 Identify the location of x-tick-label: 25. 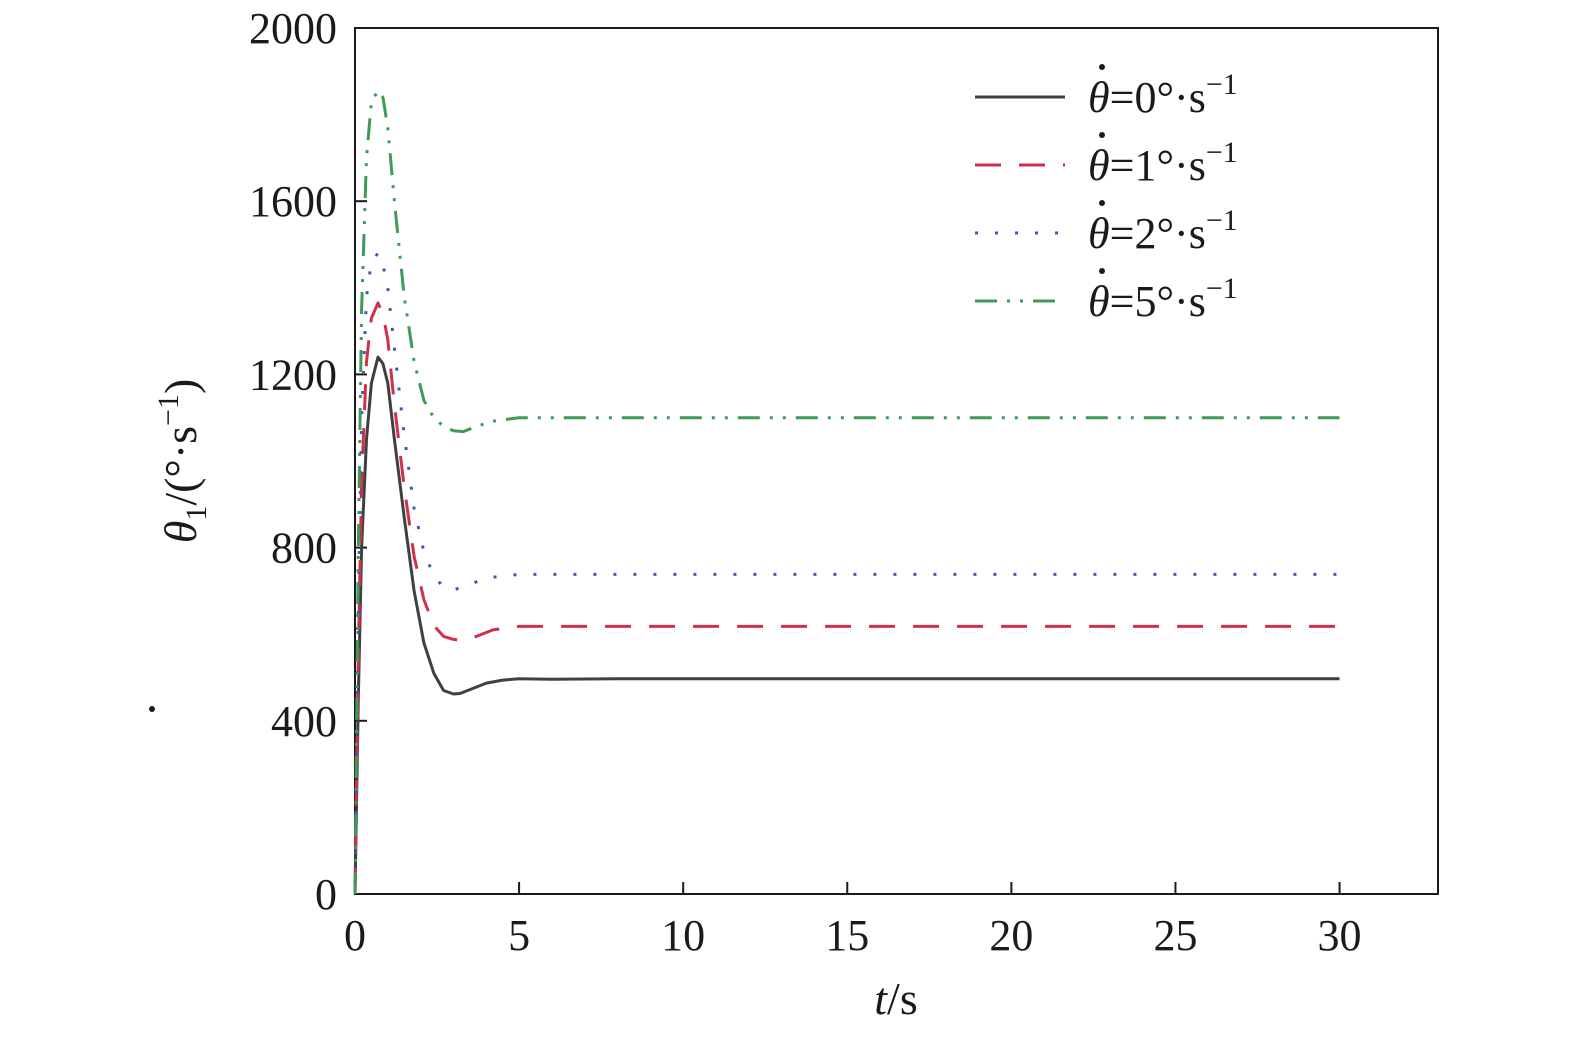
(1175, 935).